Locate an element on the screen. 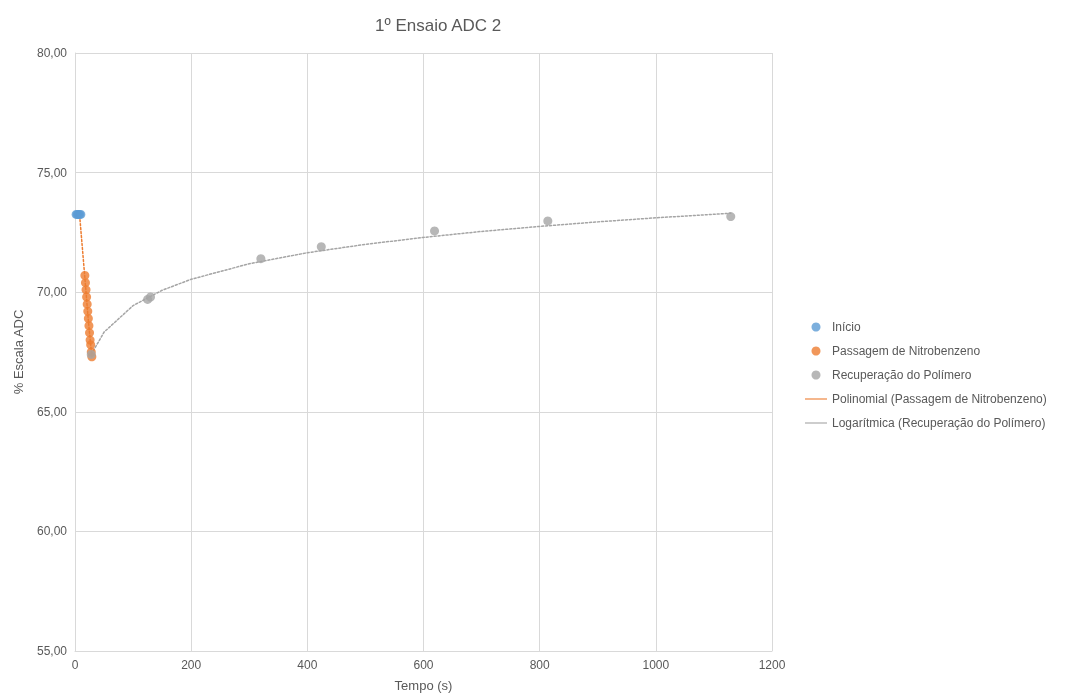  y-tick-label: 60,00 is located at coordinates (52, 531).